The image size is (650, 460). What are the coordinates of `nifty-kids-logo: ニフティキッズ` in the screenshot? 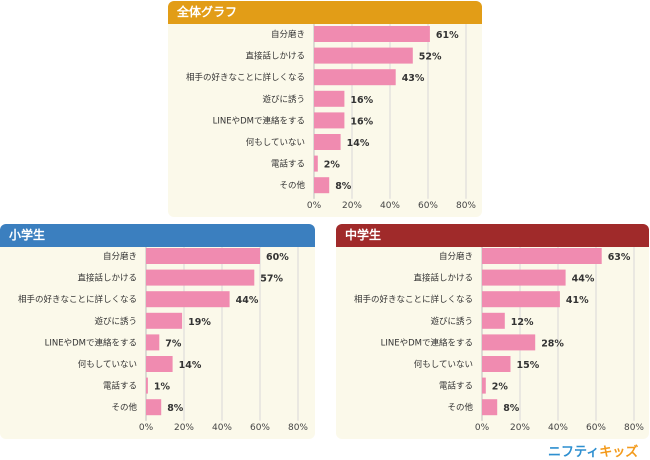 It's located at (593, 450).